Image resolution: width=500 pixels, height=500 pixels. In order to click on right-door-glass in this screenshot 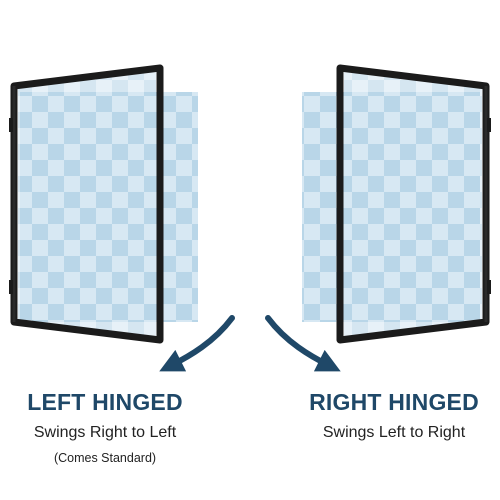, I will do `click(413, 204)`.